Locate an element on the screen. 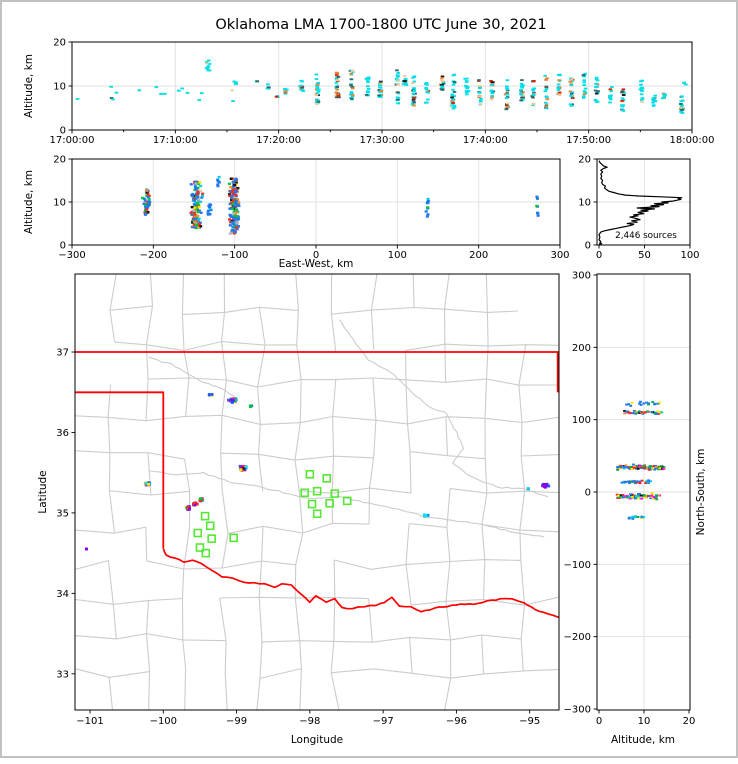 This screenshot has width=738, height=764. tick-label: 17:30:00 is located at coordinates (382, 140).